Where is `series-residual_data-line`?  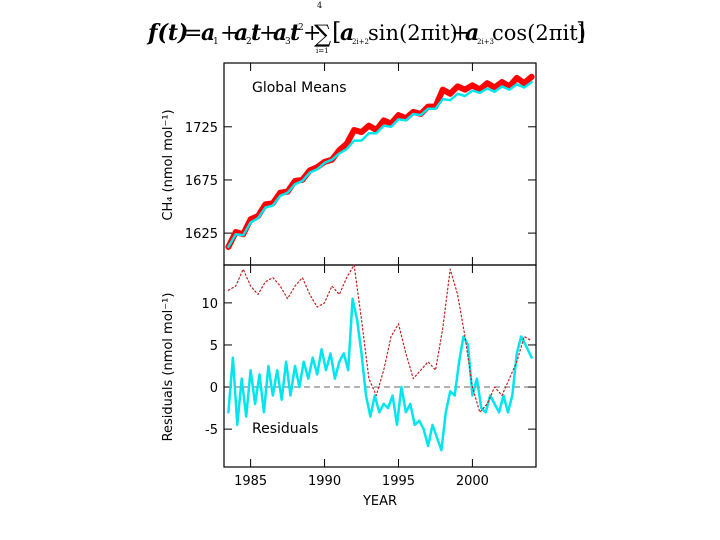
series-residual_data-line is located at coordinates (380, 338).